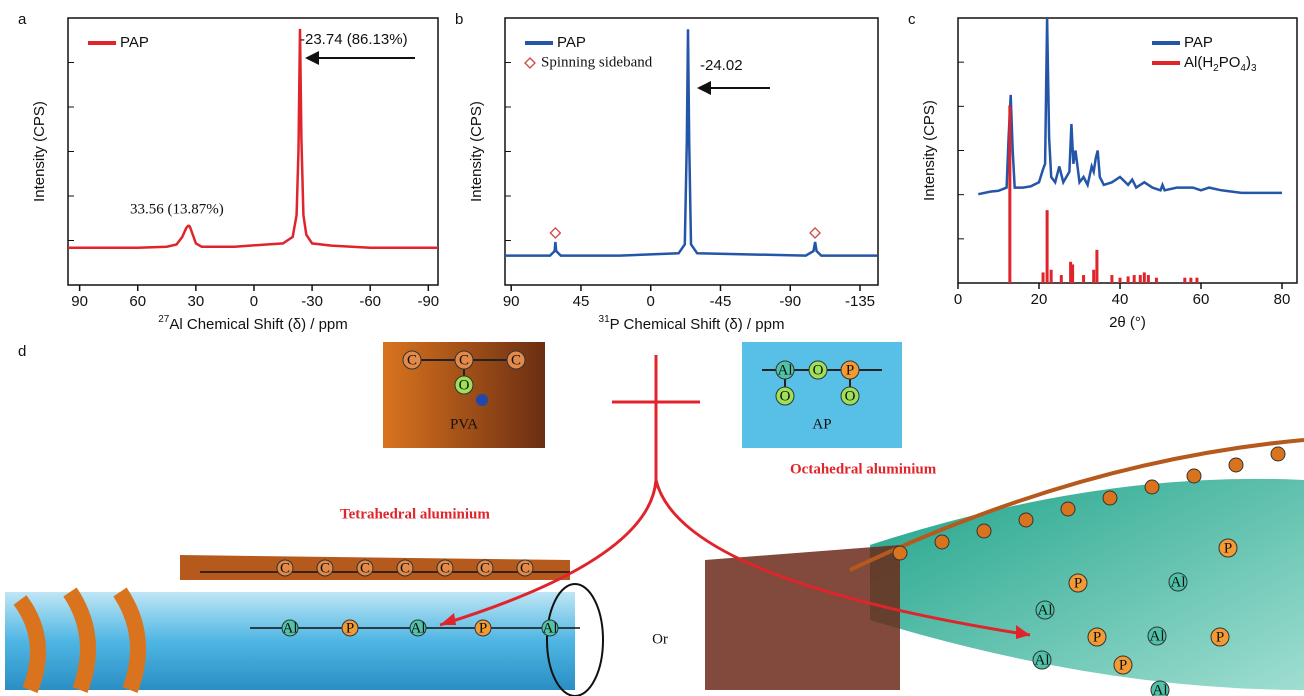 The height and width of the screenshot is (696, 1304). I want to click on panel-label: a, so click(22, 19).